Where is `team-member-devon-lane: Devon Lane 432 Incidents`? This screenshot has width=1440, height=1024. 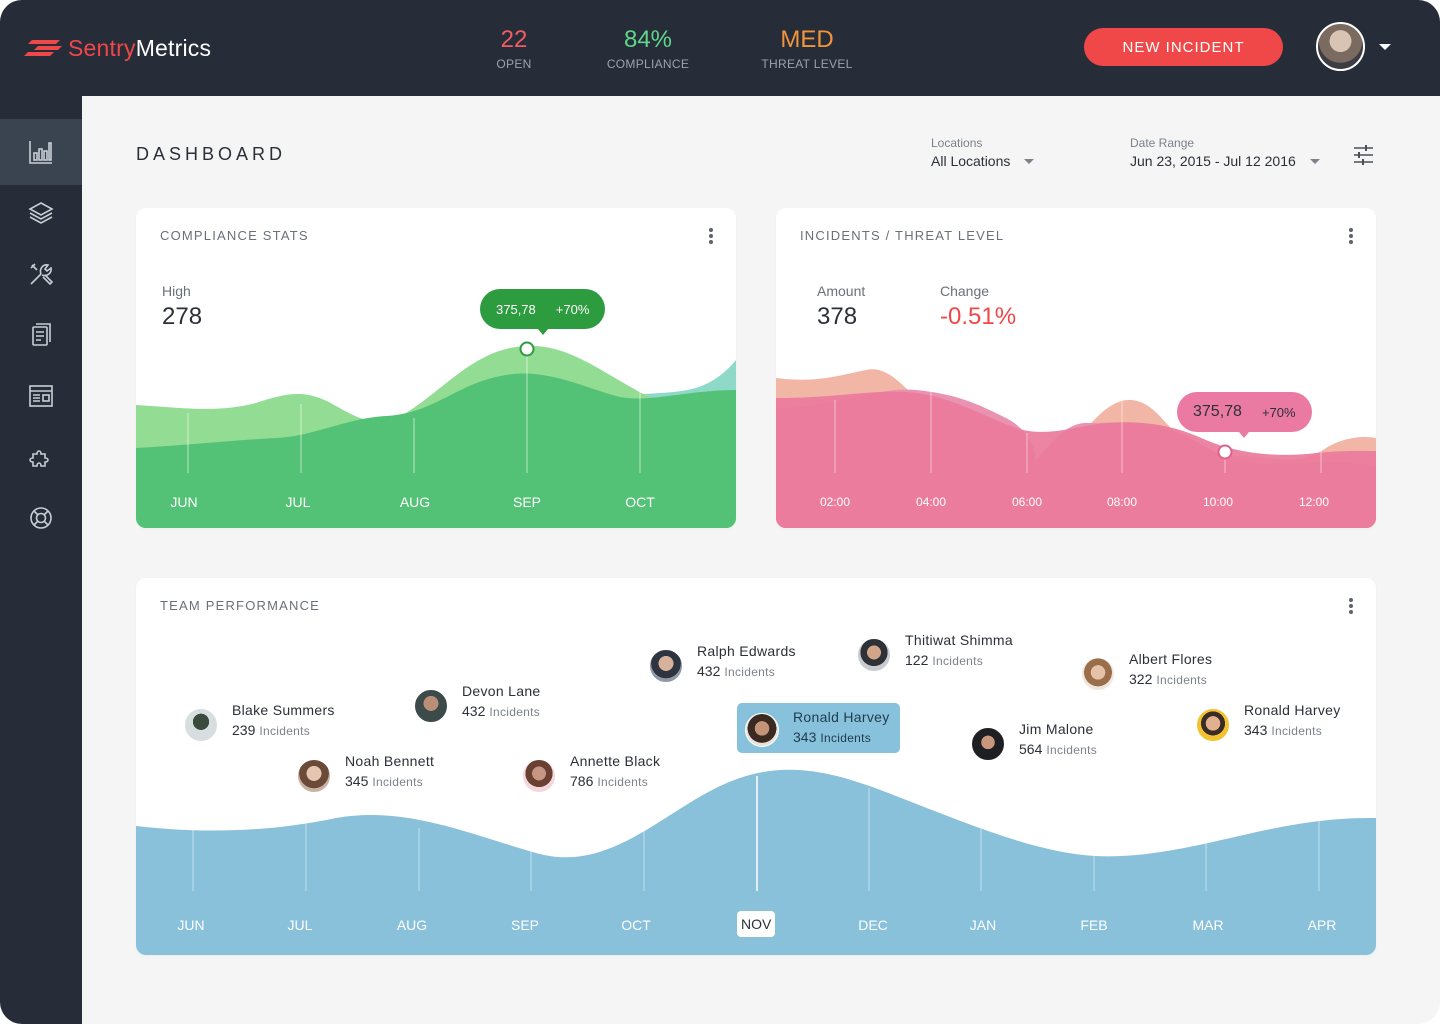 team-member-devon-lane: Devon Lane 432 Incidents is located at coordinates (477, 703).